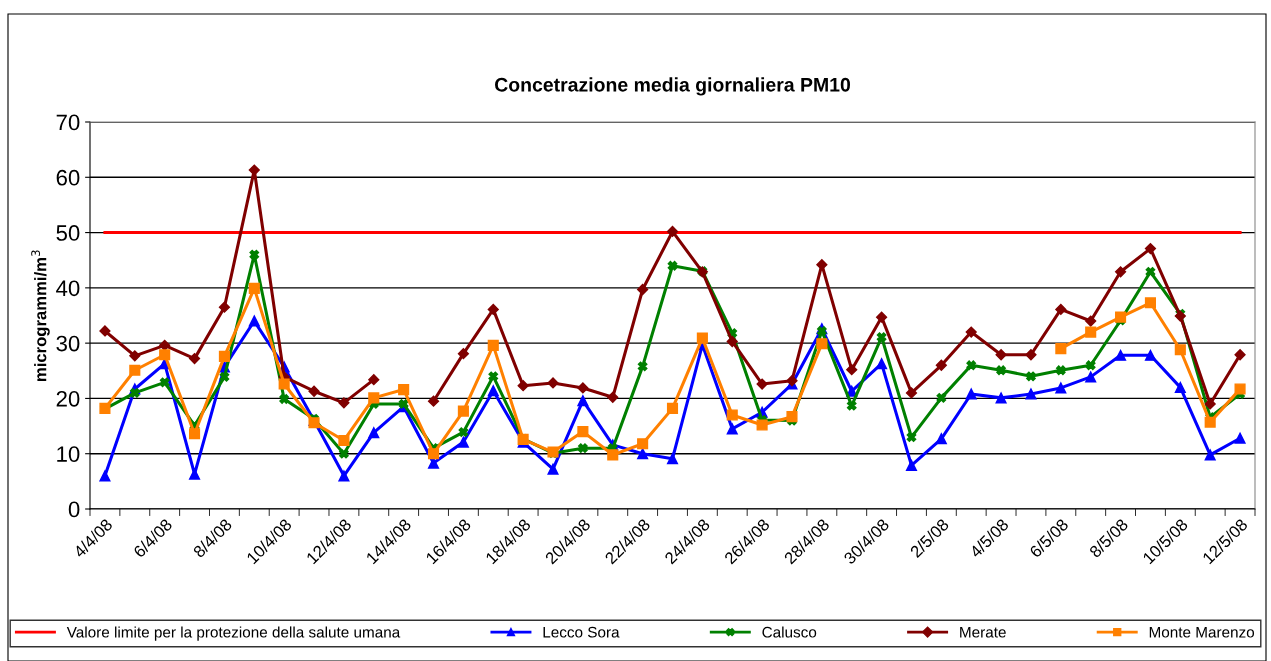 Image resolution: width=1271 pixels, height=661 pixels. What do you see at coordinates (233, 633) in the screenshot?
I see `legend-label: Valore limite per la protezione della salute umana` at bounding box center [233, 633].